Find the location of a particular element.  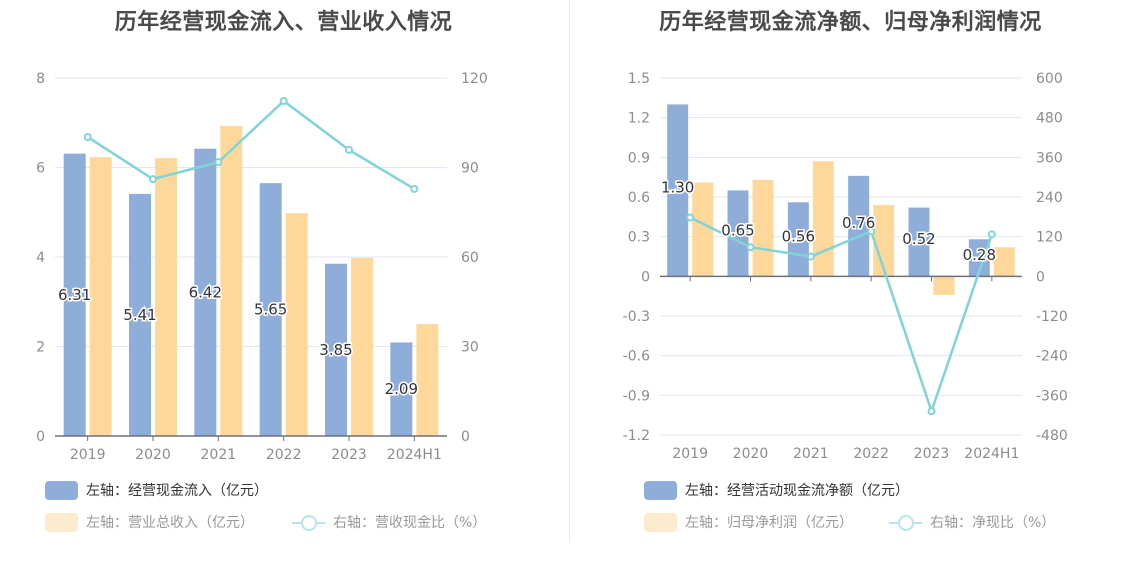

legend-item-net-operating-cash: 左轴：经营活动现金流净额（亿元） is located at coordinates (776, 490).